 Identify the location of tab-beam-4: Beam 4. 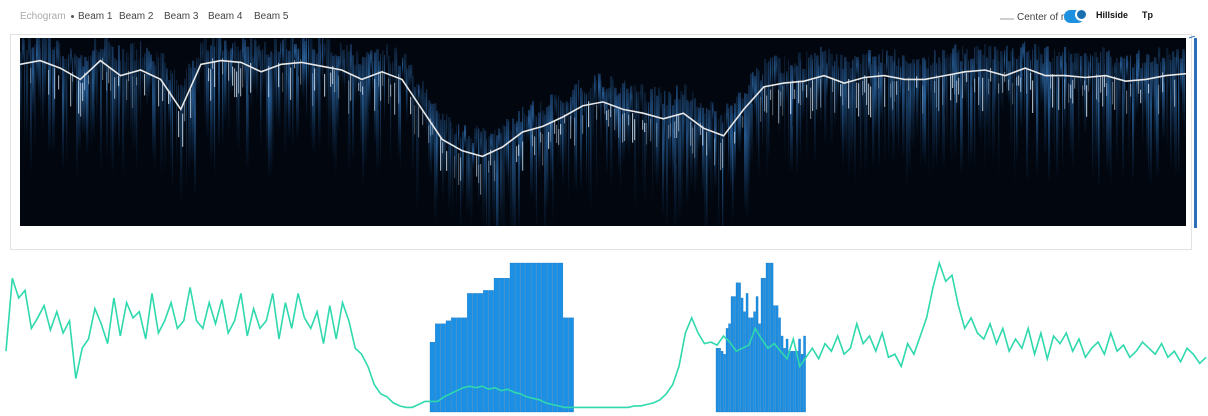
(225, 16).